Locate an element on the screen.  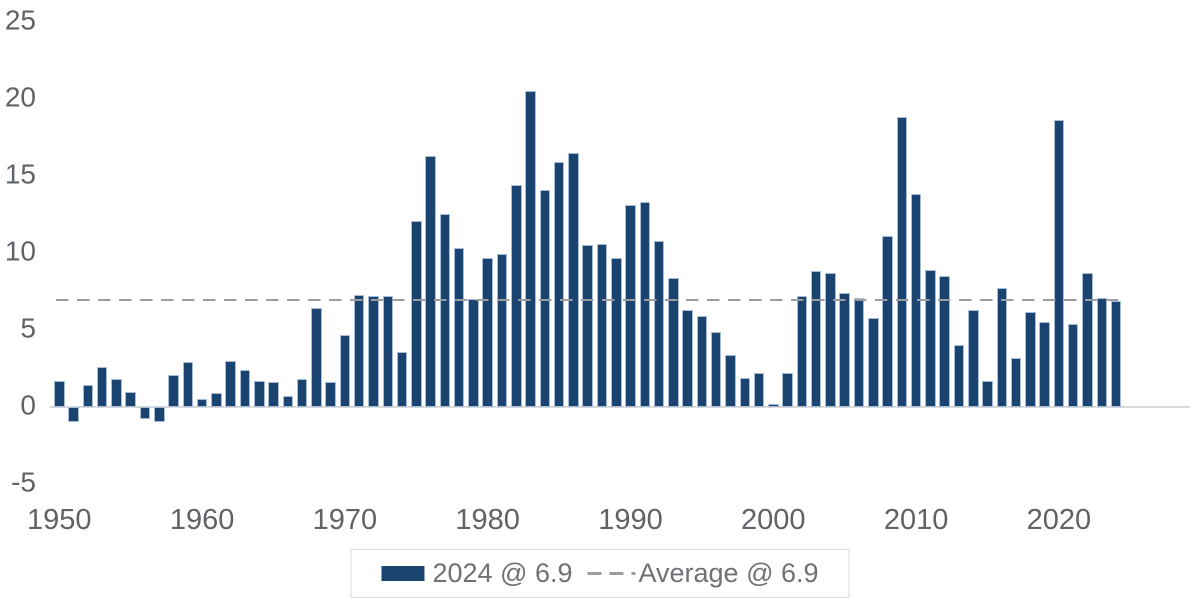
bar-2017 is located at coordinates (1016, 382).